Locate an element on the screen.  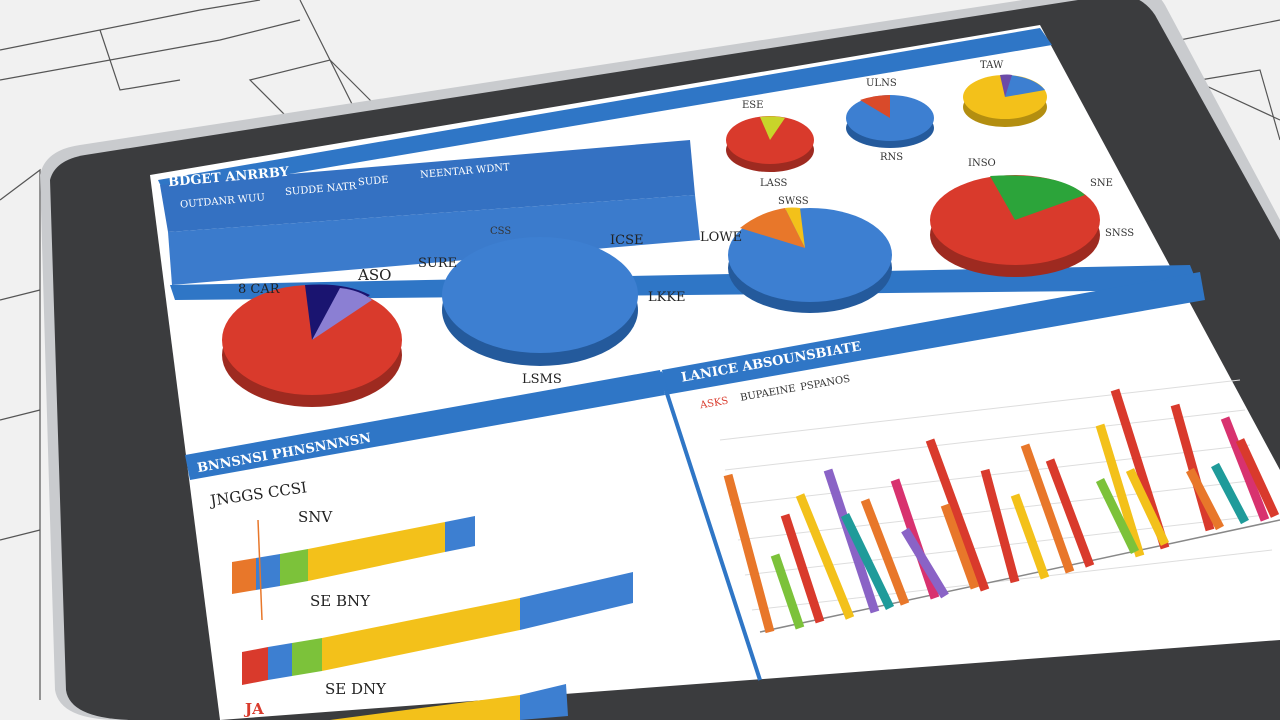
bar-row-1-label: SNV is located at coordinates (315, 517).